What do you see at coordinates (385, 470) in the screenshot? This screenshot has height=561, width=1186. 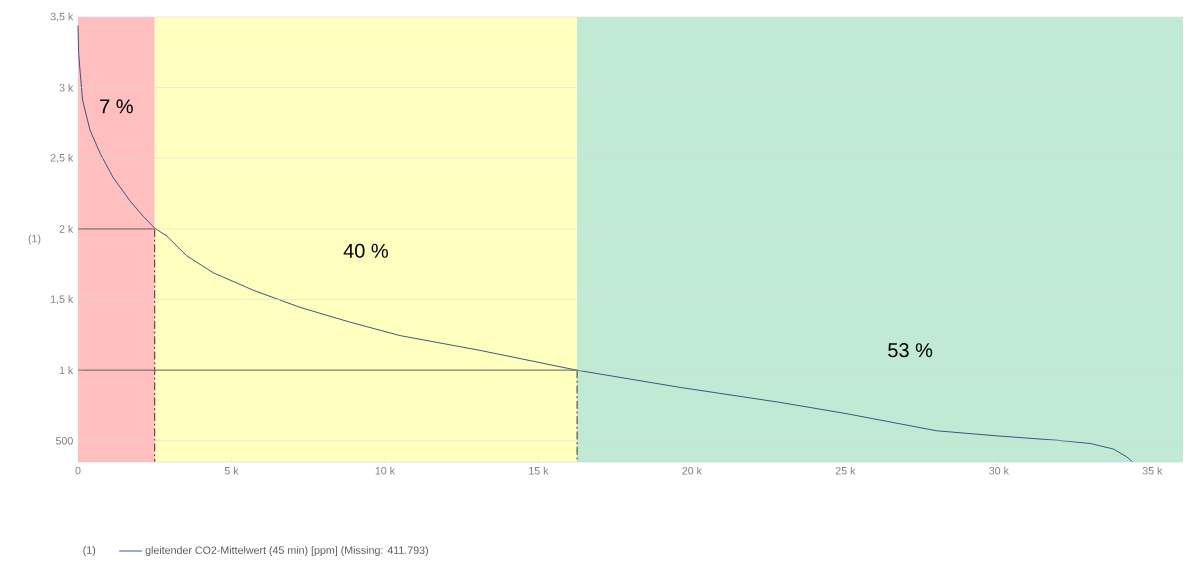 I see `x-tick-label: 10 k` at bounding box center [385, 470].